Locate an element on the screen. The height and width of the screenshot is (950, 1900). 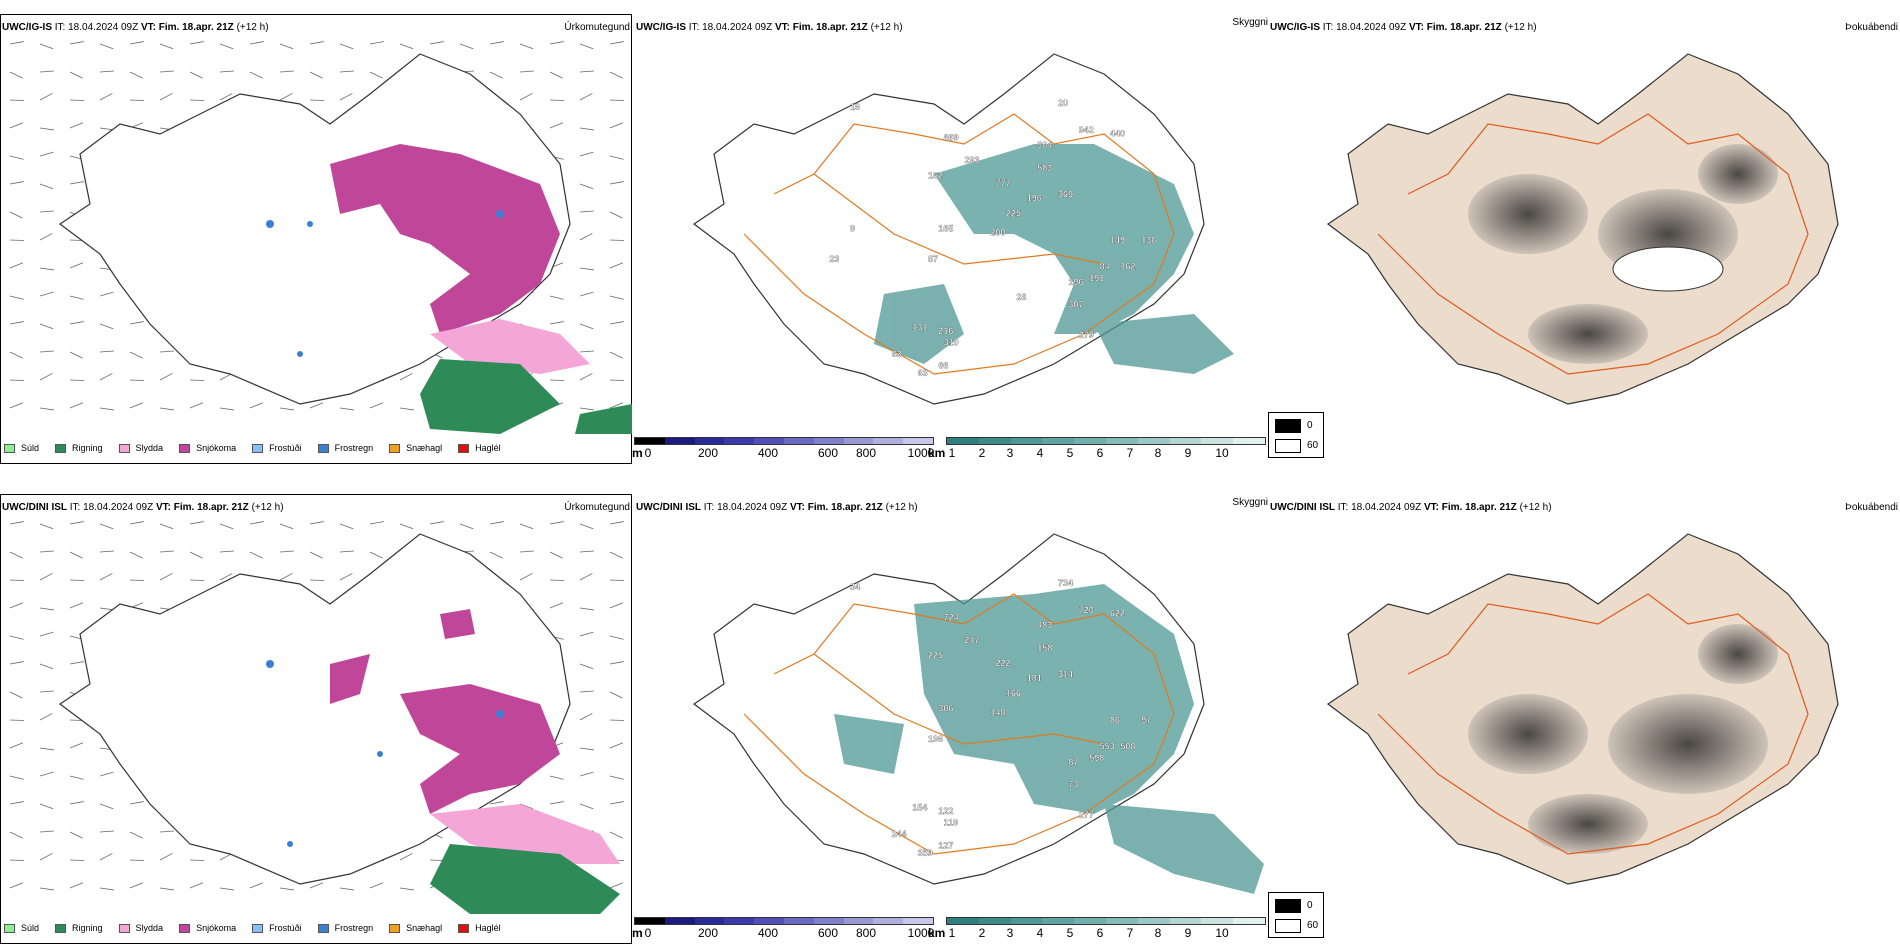
tick-label: 8 is located at coordinates (1158, 933).